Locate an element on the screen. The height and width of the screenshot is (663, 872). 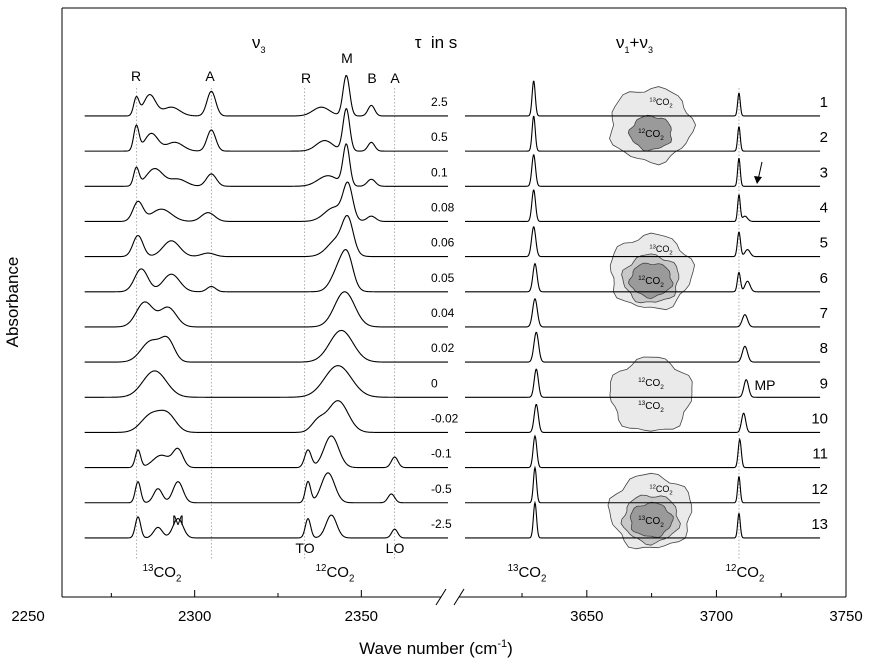
spectrum-label: 6 is located at coordinates (824, 278).